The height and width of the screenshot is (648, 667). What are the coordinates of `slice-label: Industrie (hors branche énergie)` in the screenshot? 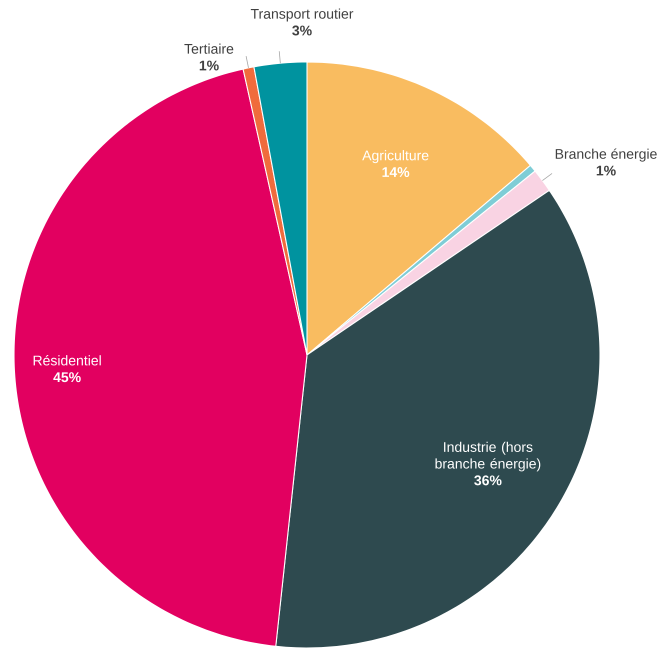 It's located at (487, 457).